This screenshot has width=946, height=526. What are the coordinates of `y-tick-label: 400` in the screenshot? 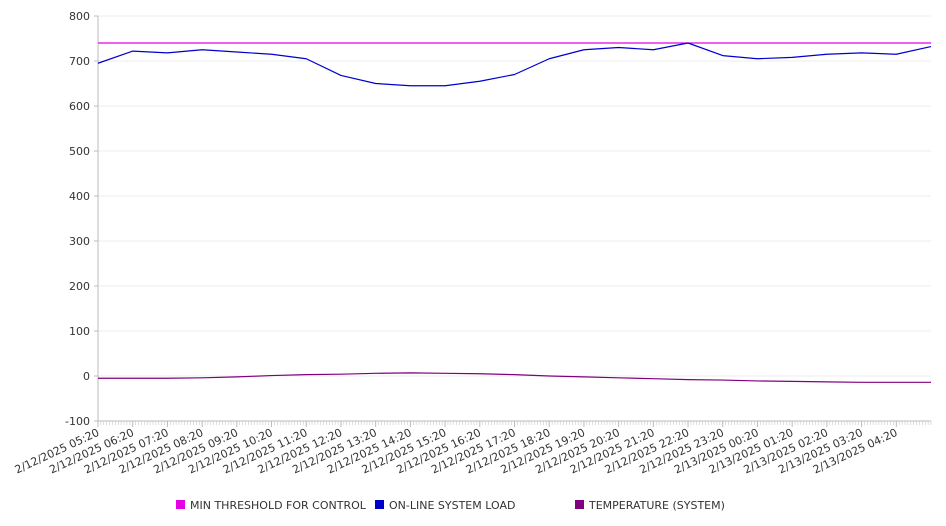 It's located at (79, 196).